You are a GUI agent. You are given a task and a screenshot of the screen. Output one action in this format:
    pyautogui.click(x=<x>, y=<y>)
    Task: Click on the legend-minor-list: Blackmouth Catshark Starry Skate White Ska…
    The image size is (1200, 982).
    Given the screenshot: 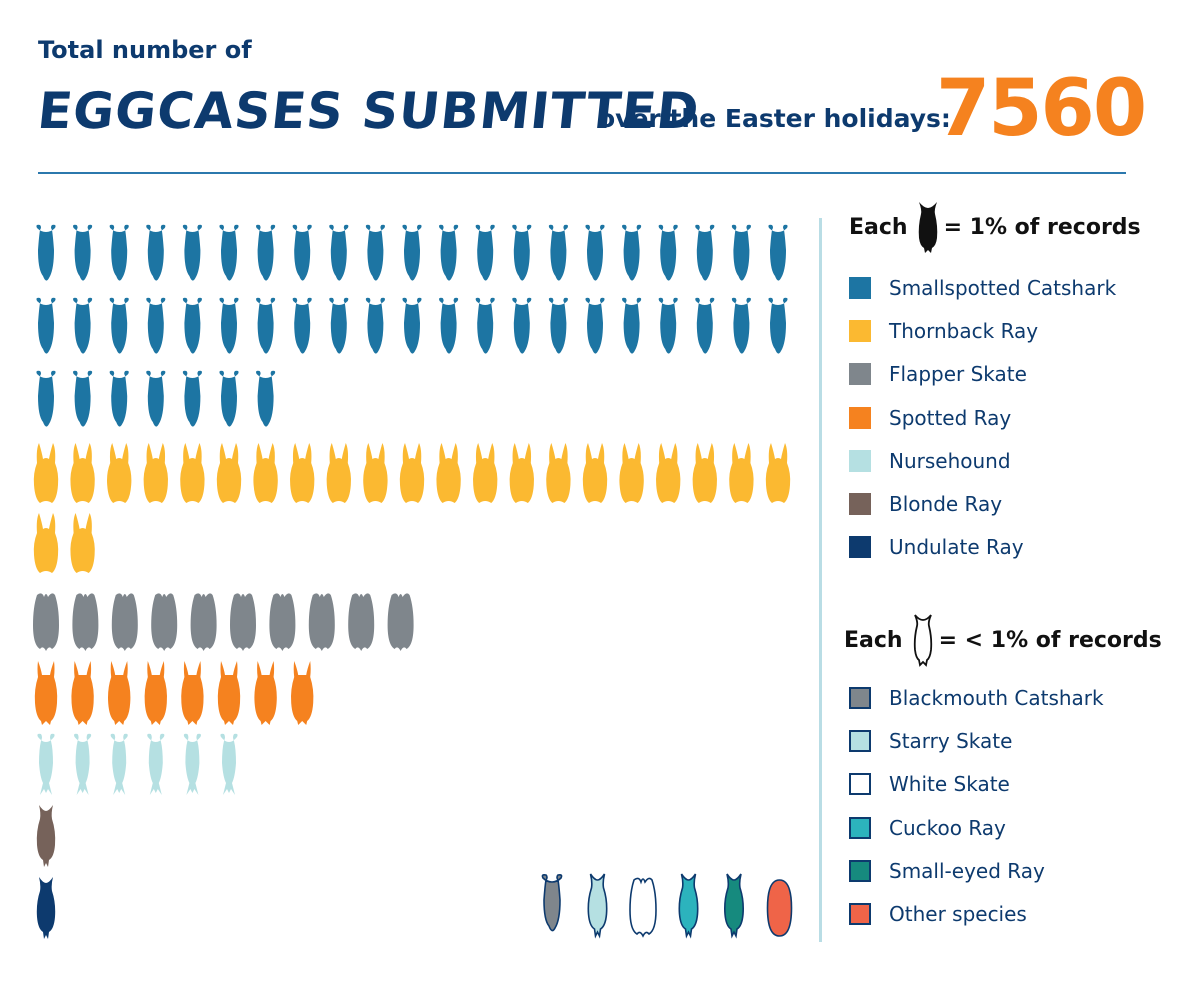 What is the action you would take?
    pyautogui.click(x=976, y=806)
    